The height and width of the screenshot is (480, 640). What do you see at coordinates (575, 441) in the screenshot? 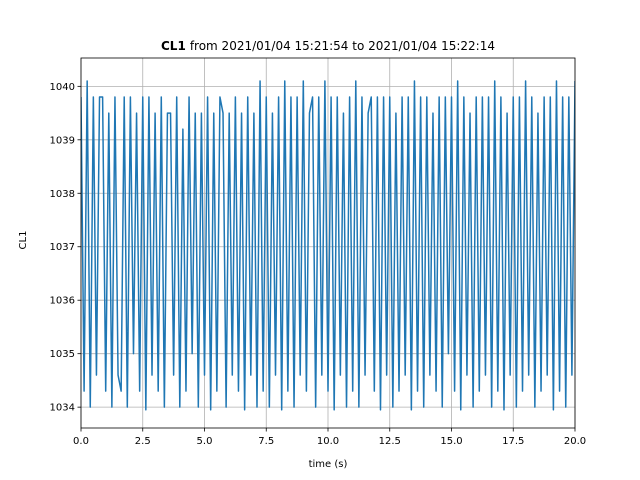
I see `x-tick-label: 20.0` at bounding box center [575, 441].